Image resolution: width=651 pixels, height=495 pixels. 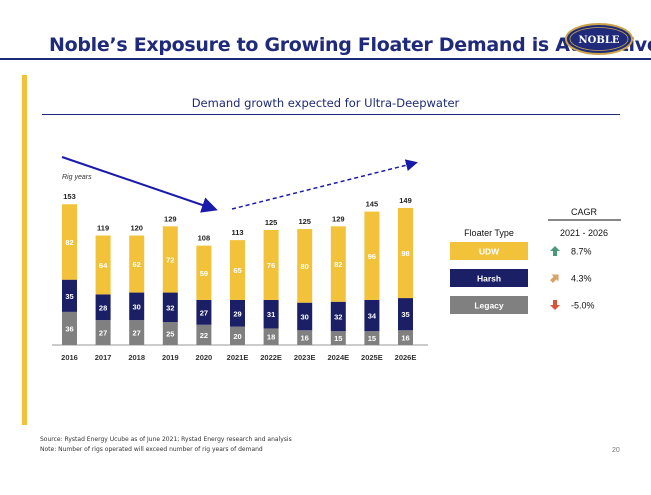 What do you see at coordinates (338, 264) in the screenshot?
I see `bar-udw-2024E` at bounding box center [338, 264].